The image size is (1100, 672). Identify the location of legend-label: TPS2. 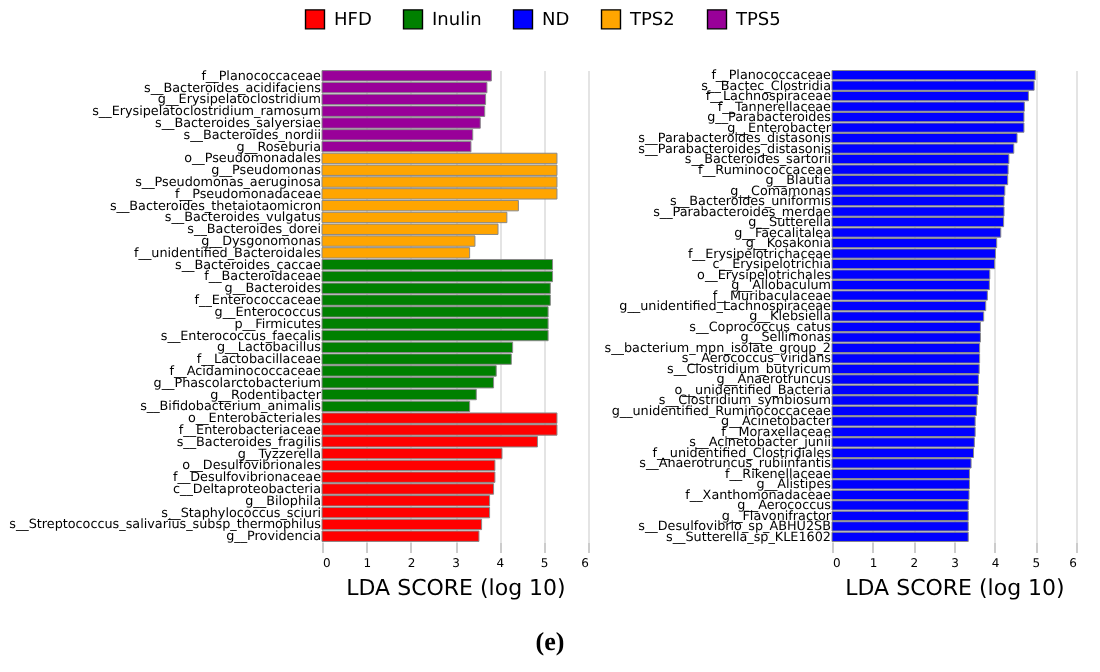
(651, 21).